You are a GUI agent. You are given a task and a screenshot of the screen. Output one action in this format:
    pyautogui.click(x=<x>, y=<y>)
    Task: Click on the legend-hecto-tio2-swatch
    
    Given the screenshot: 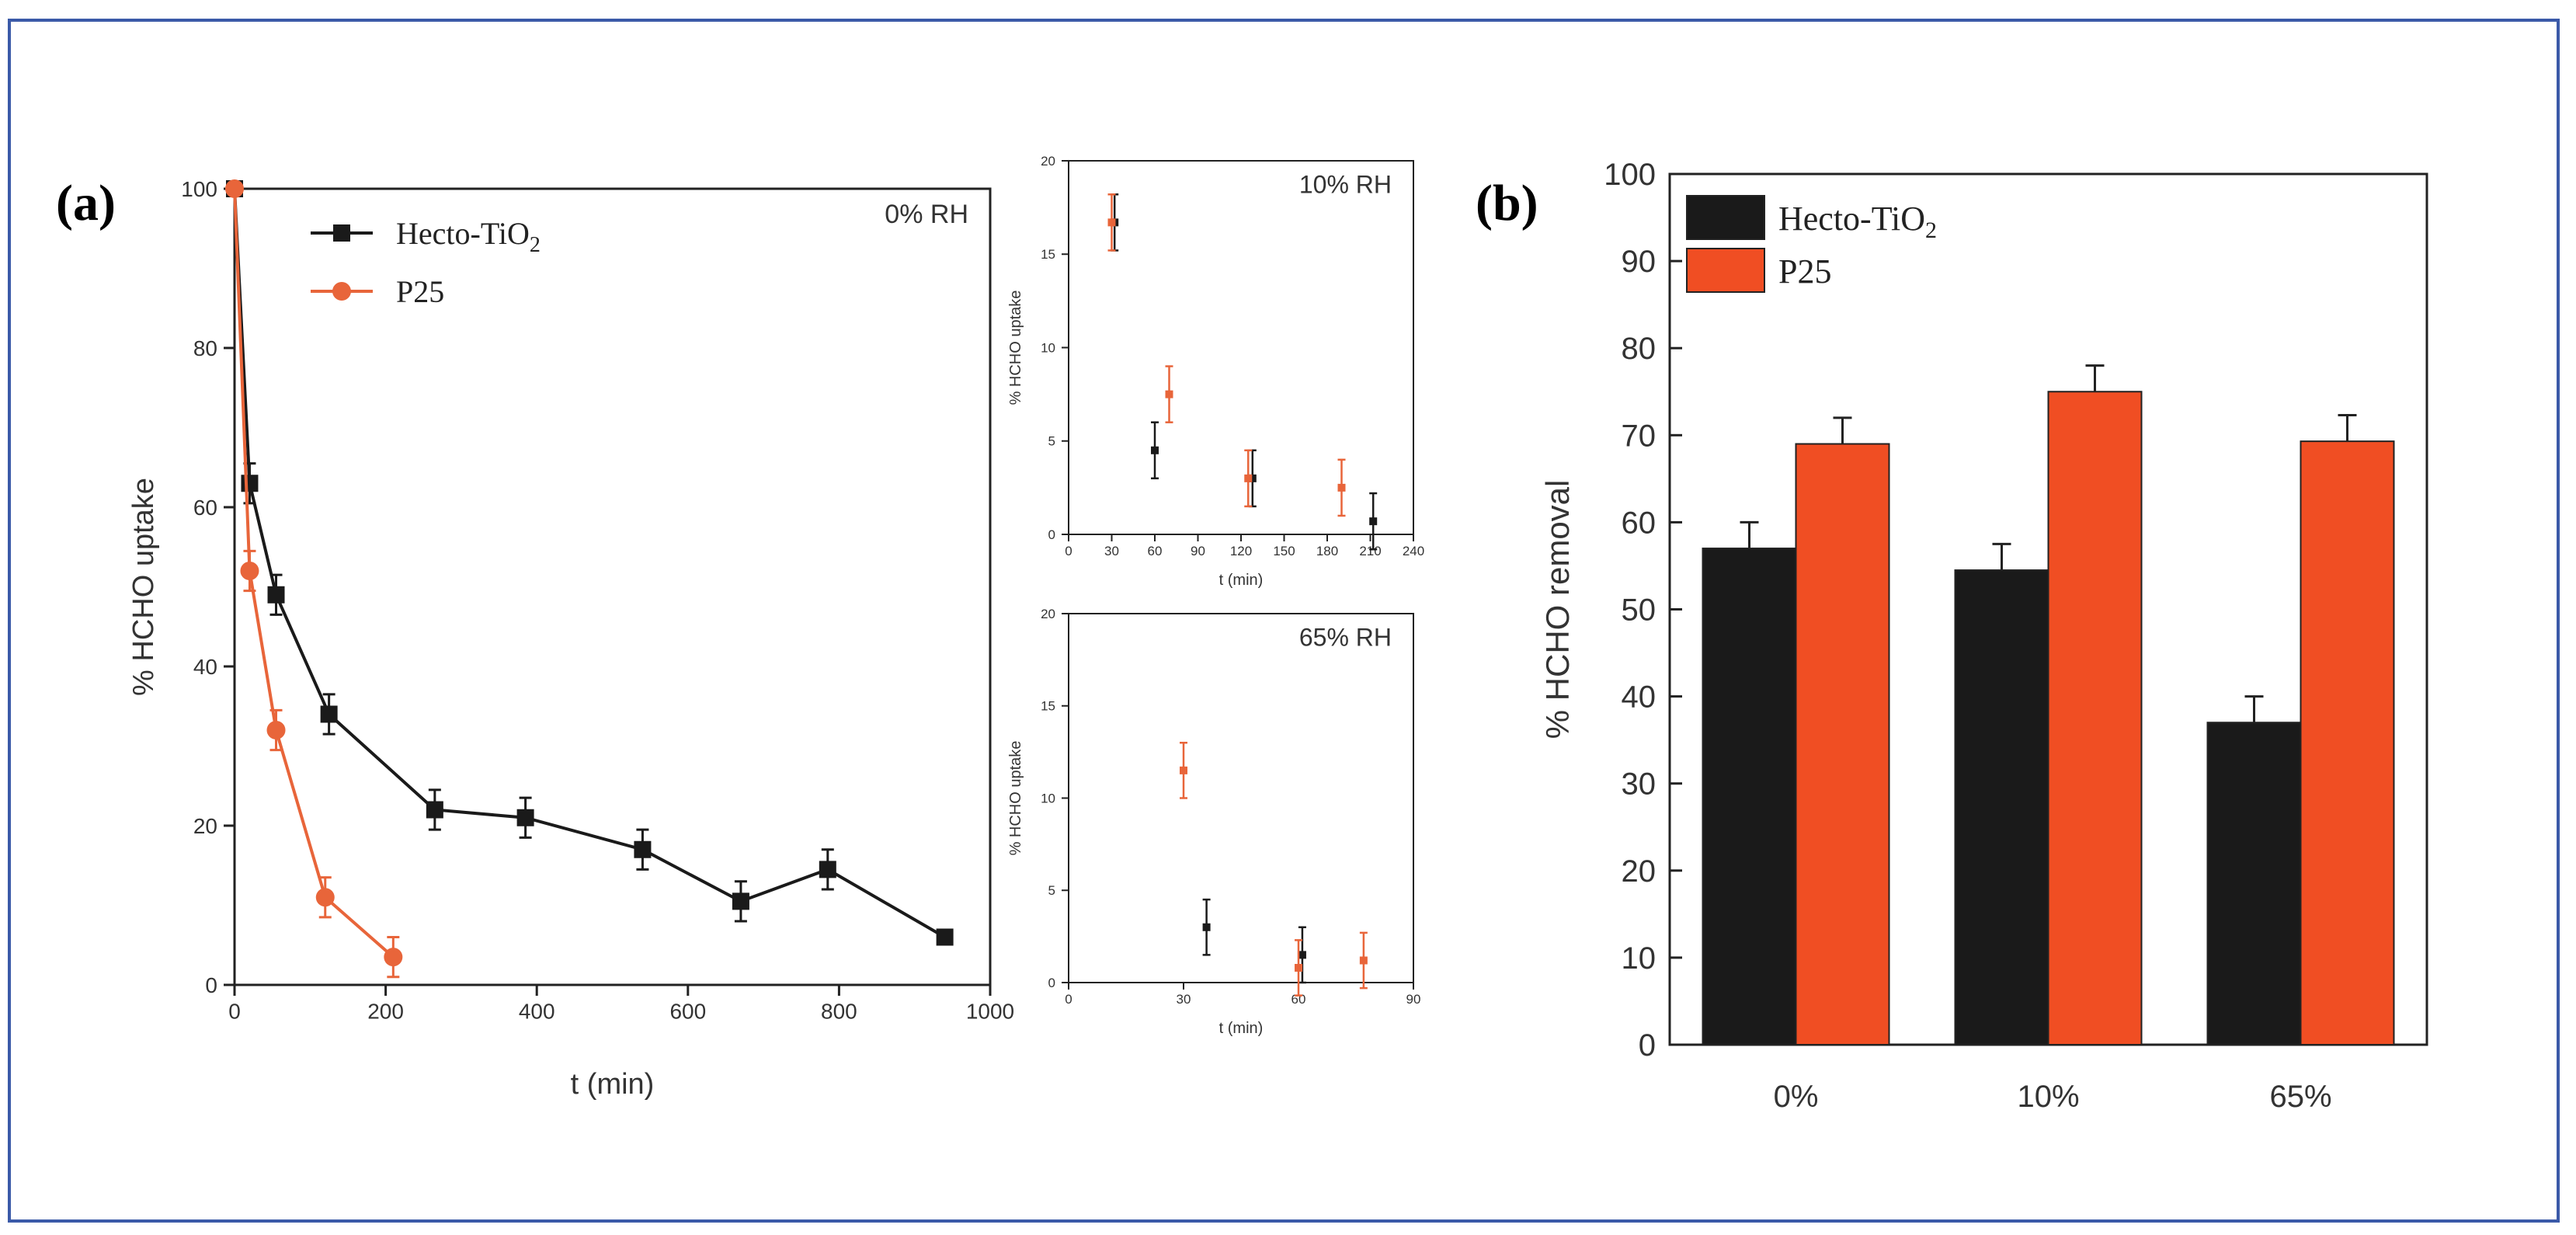 What is the action you would take?
    pyautogui.click(x=1725, y=217)
    